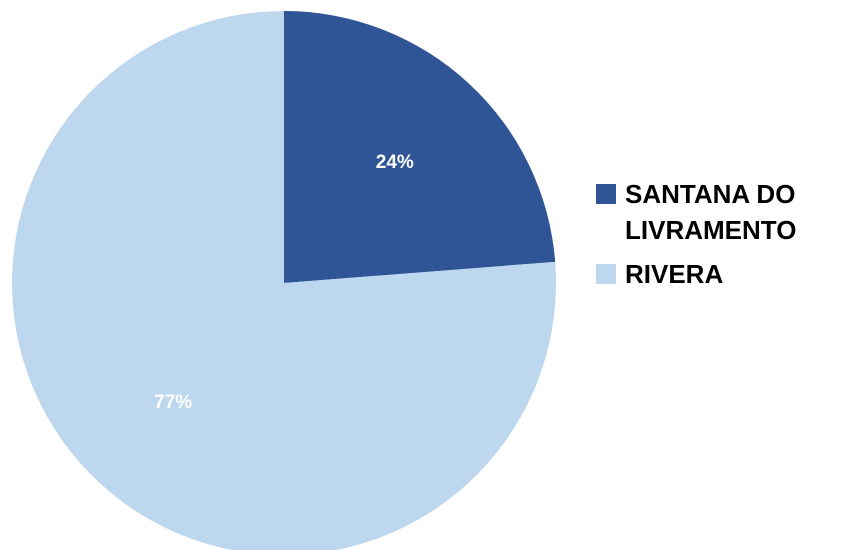  Describe the element at coordinates (395, 162) in the screenshot. I see `data-label-santana-do-livramento: 24%` at that location.